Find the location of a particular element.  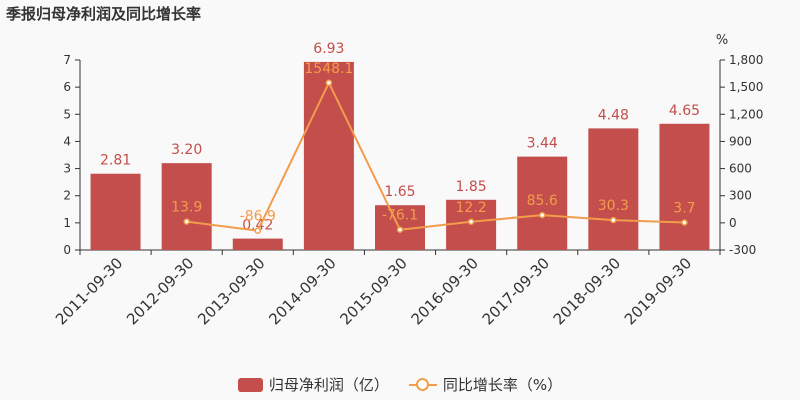

right-axis-tick-label: 1,200 is located at coordinates (746, 114).